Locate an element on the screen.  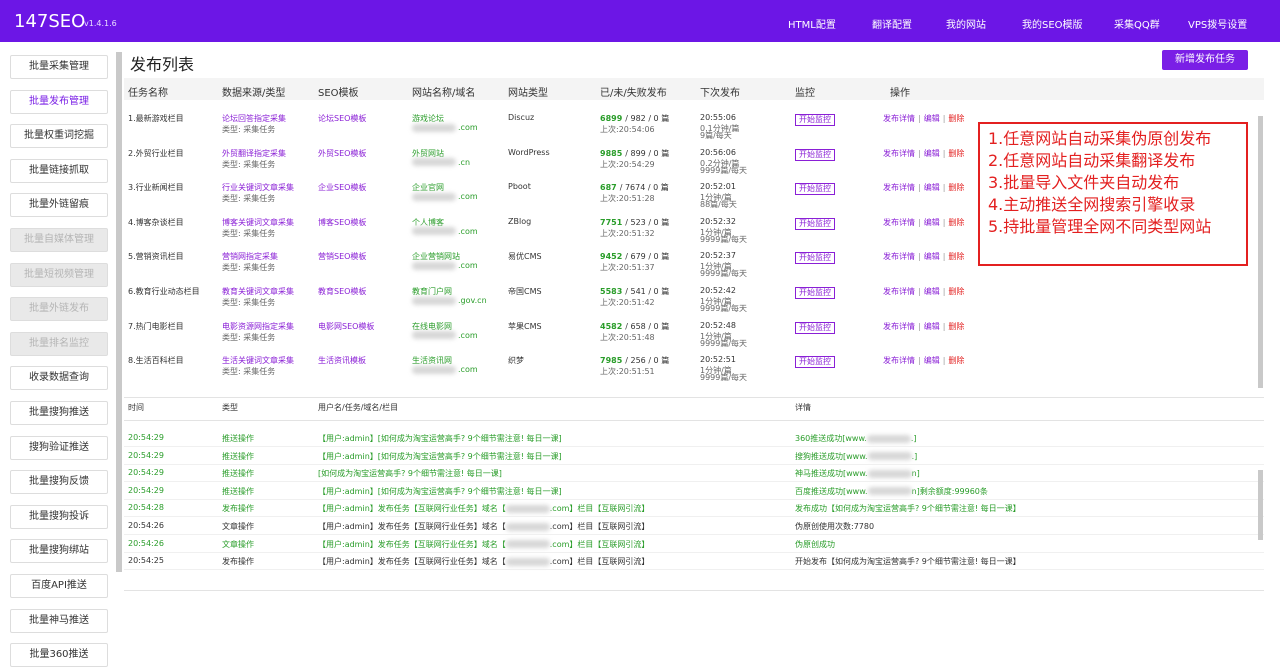
sidebar-button: 搜狗验证推送 is located at coordinates (59, 447).